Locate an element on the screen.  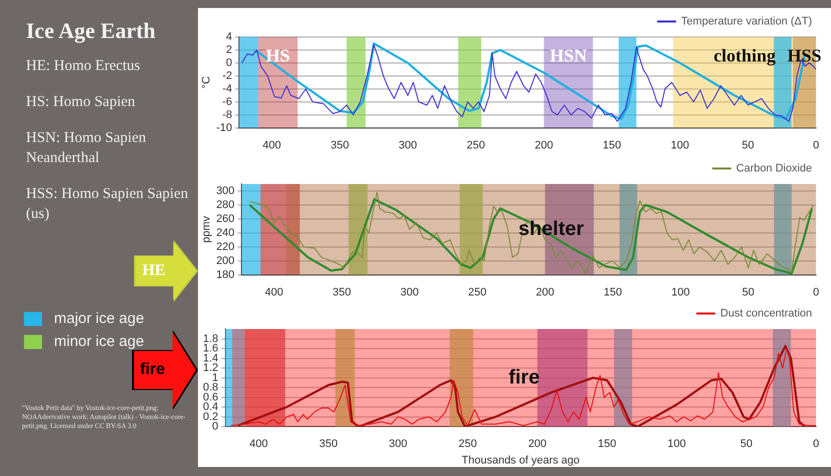
text: HS: Homo Sapien is located at coordinates (81, 102).